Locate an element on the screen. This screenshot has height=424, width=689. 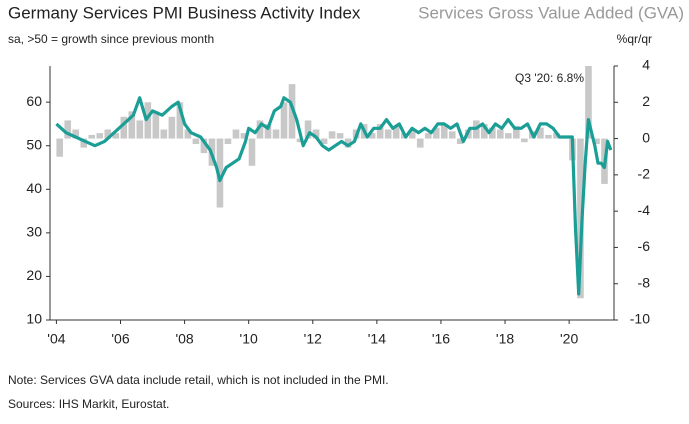
y2-tick-label: 4 is located at coordinates (646, 65).